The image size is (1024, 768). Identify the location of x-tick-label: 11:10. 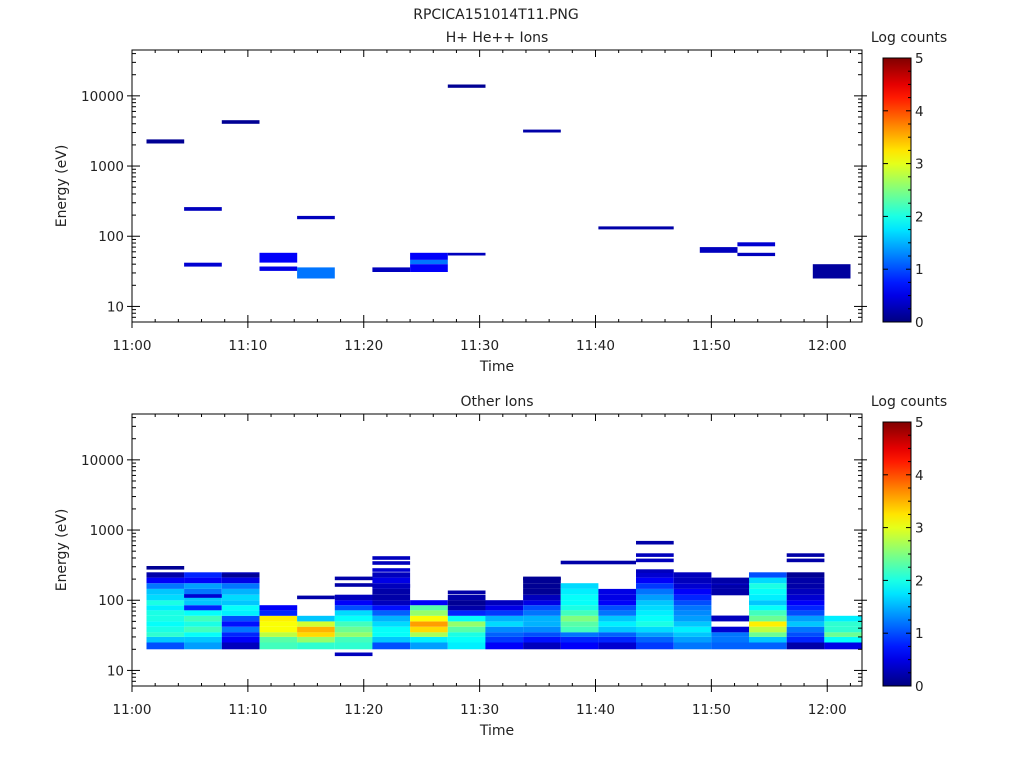
(247, 346).